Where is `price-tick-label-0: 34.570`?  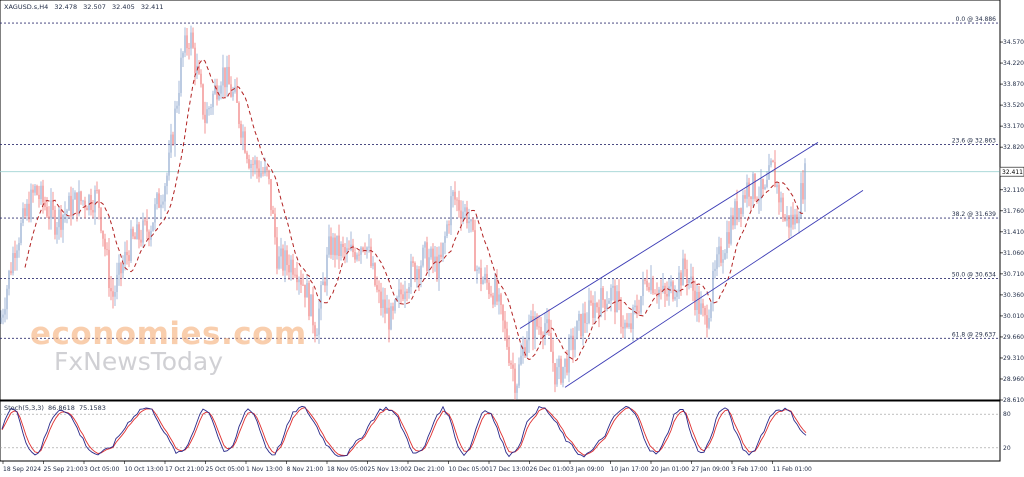 price-tick-label-0: 34.570 is located at coordinates (1013, 42).